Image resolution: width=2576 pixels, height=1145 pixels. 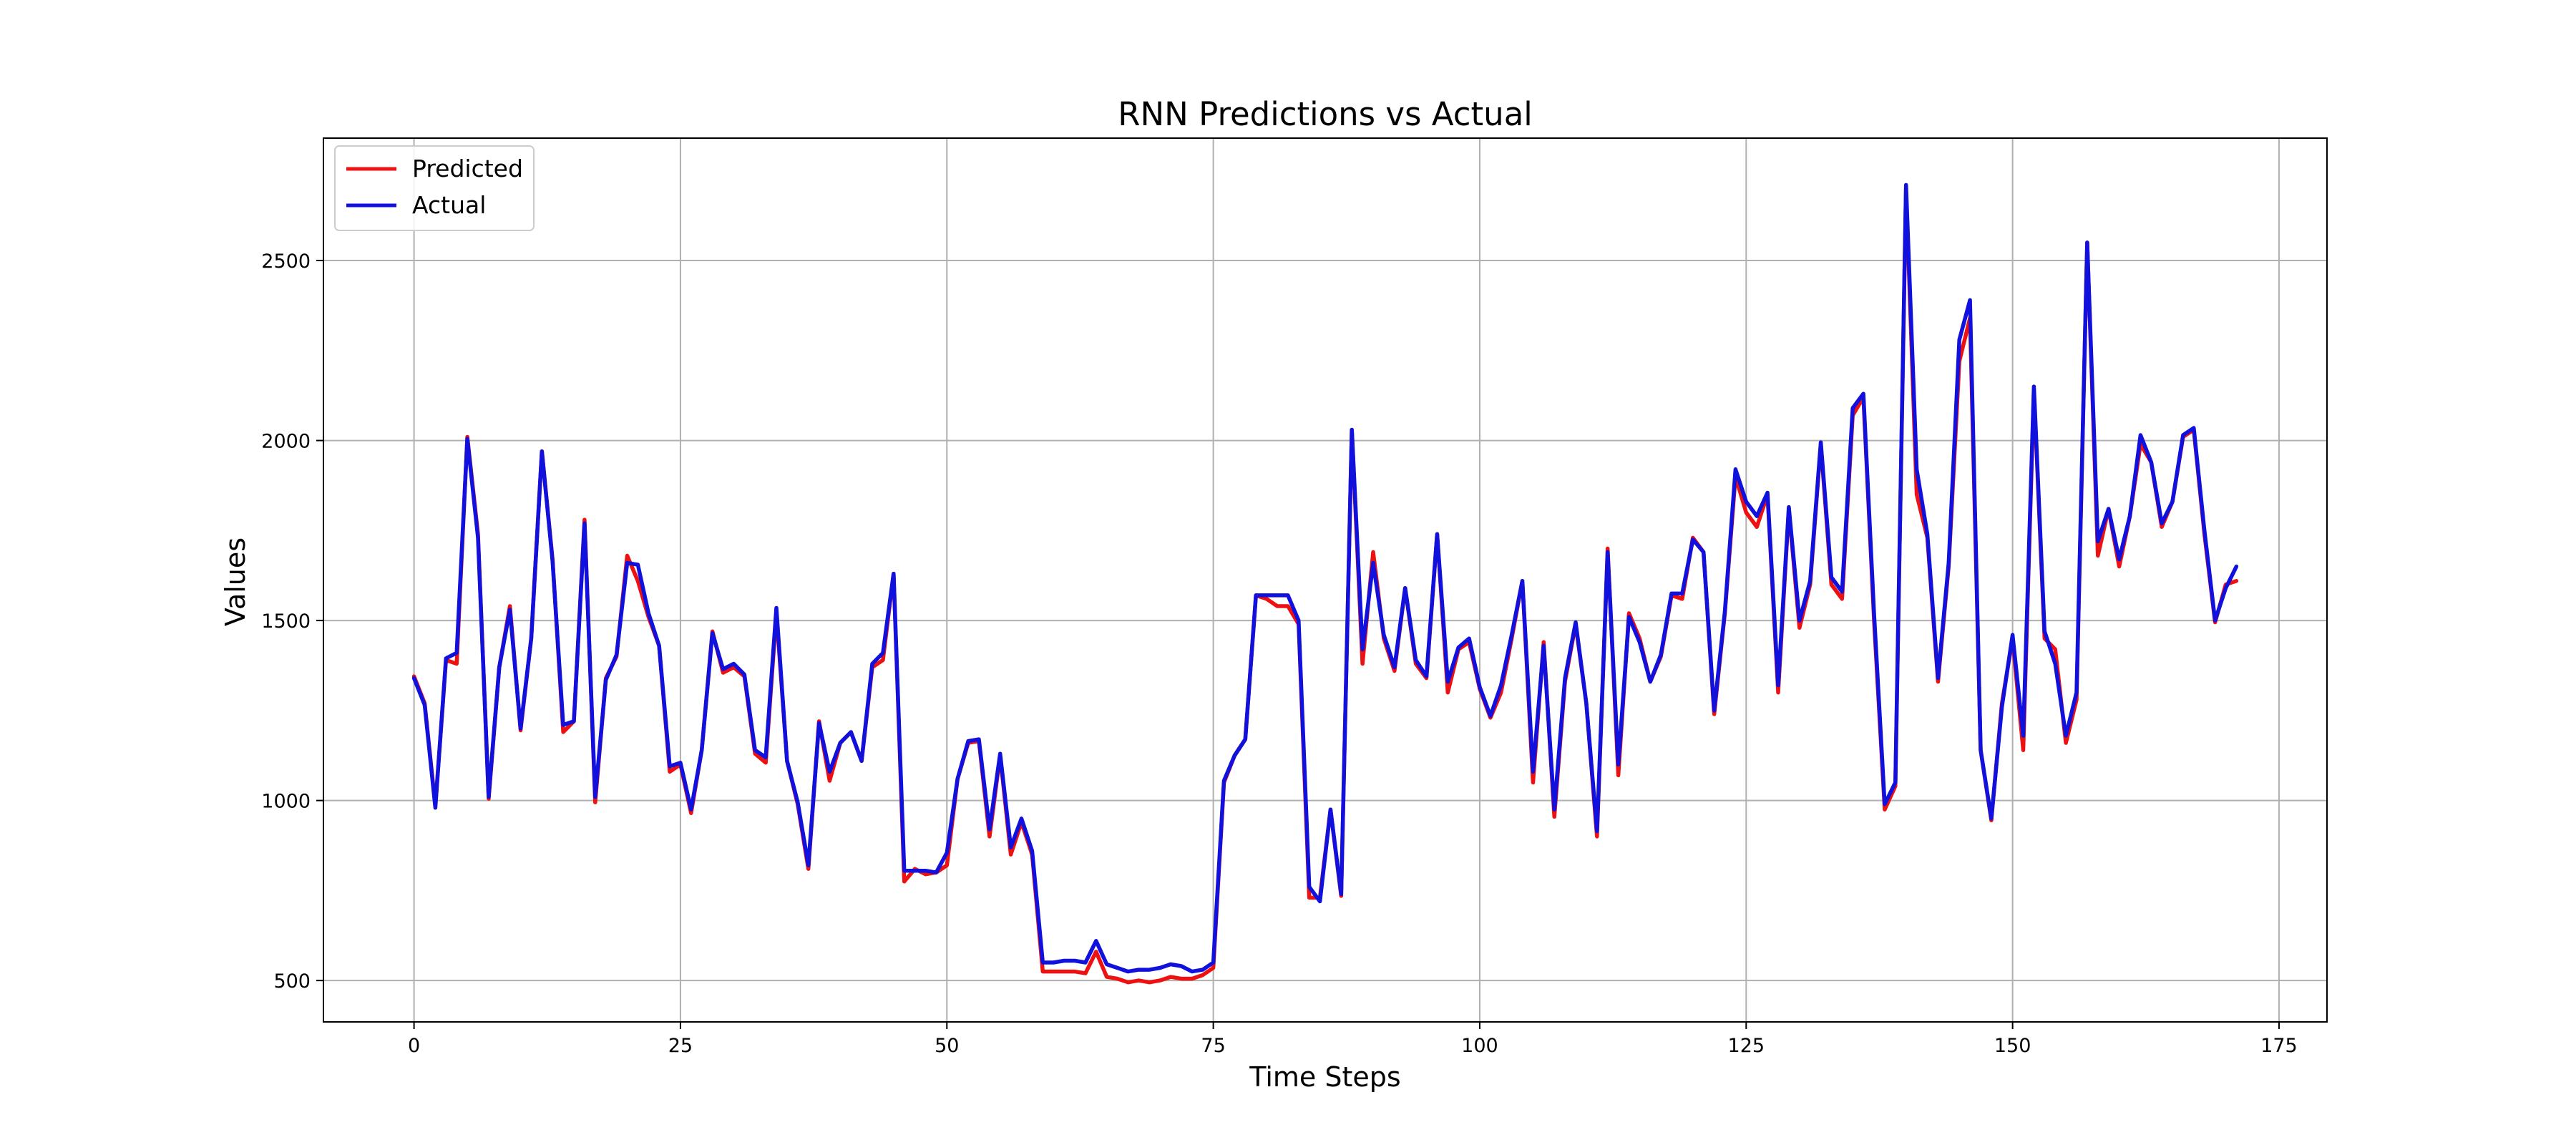 I want to click on x-tick-label: 50, so click(x=947, y=1046).